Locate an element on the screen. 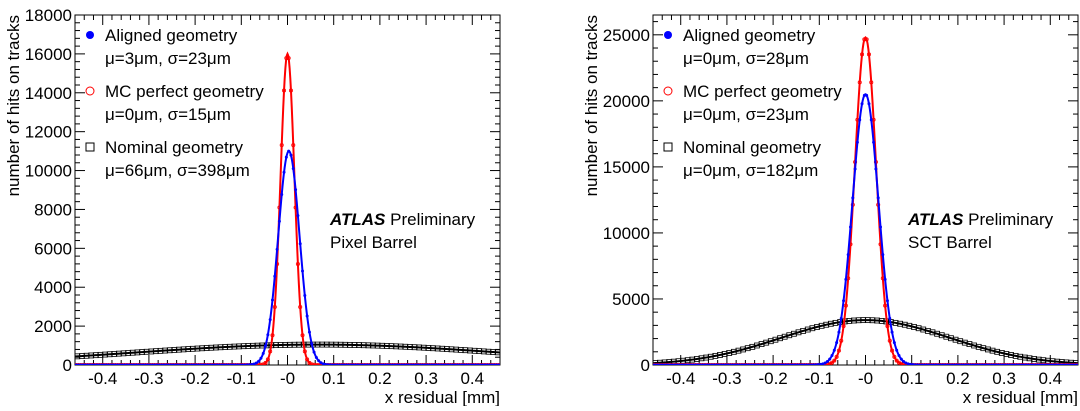  atlas-label: ATLAS is located at coordinates (357, 219).